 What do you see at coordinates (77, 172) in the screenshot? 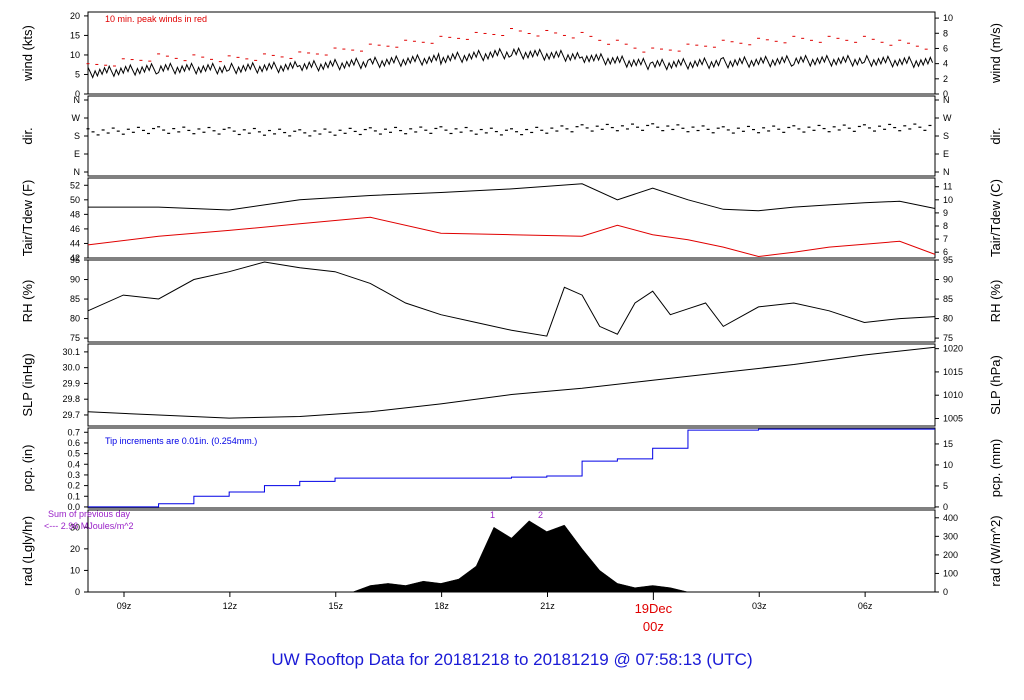
I see `tick-label-left: N` at bounding box center [77, 172].